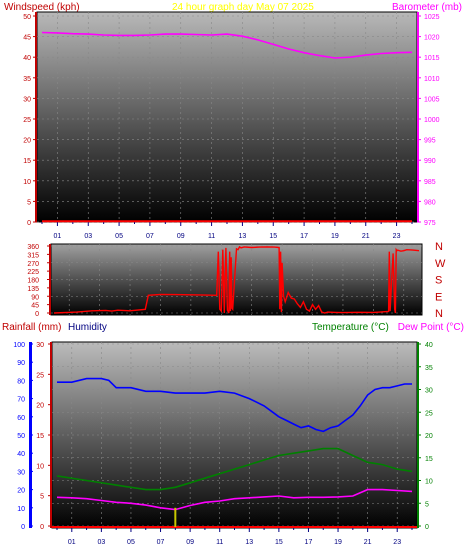 The width and height of the screenshot is (466, 560). I want to click on barometer-tick-label: 1020, so click(432, 38).